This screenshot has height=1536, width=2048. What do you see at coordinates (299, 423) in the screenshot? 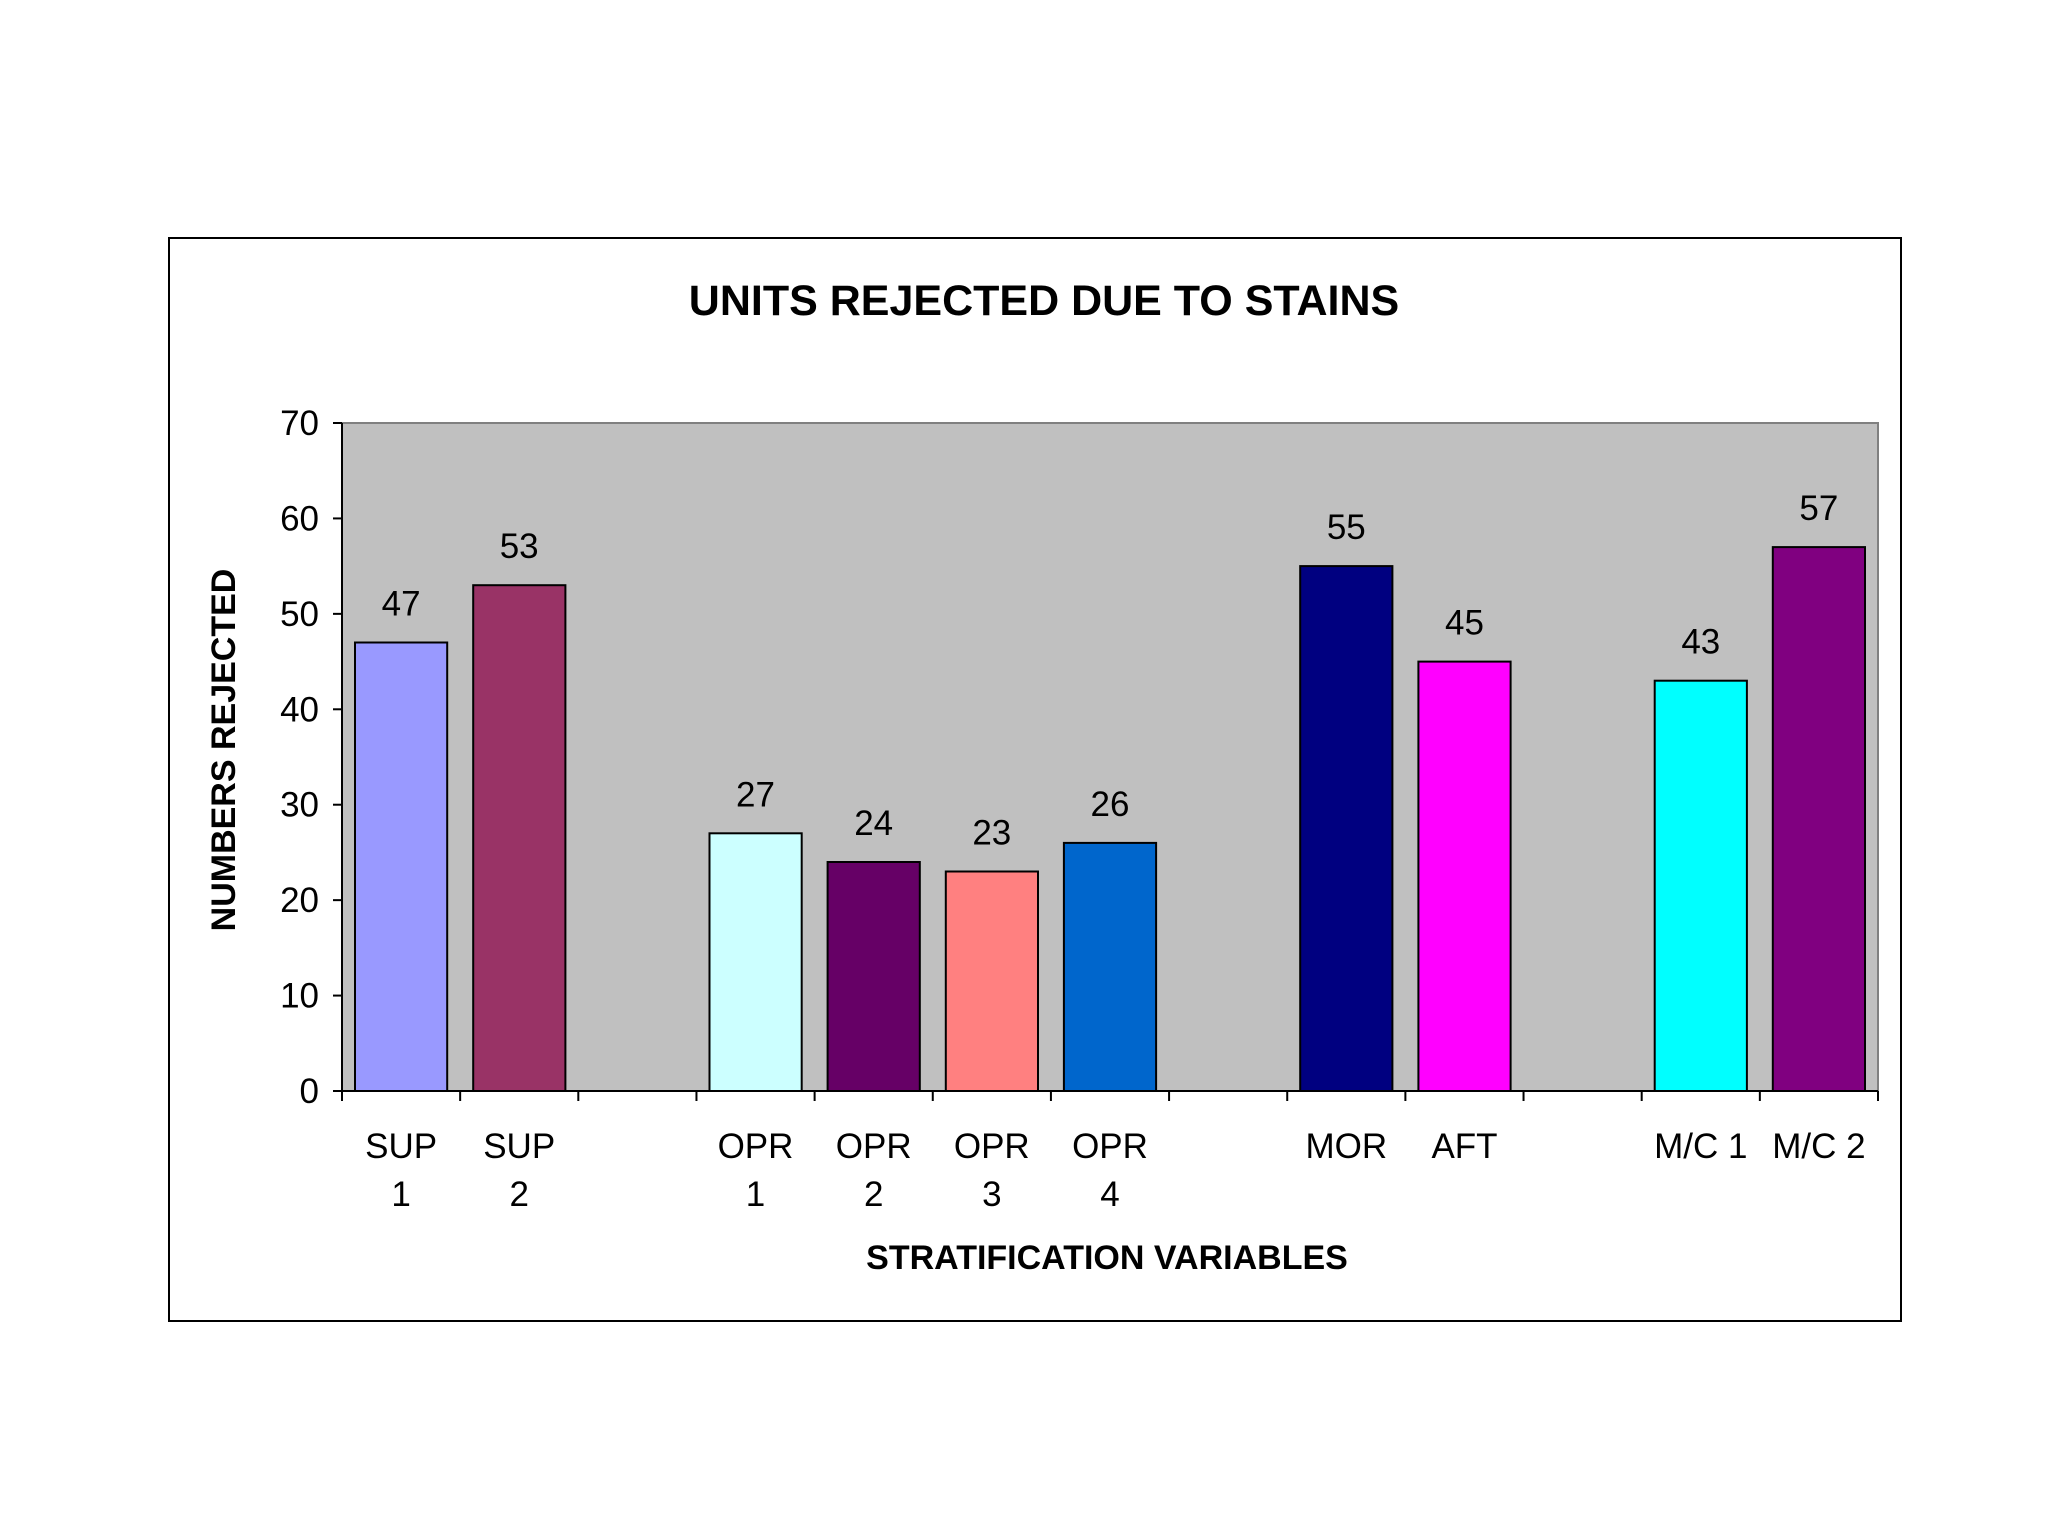
I see `y-tick-label: 70` at bounding box center [299, 423].